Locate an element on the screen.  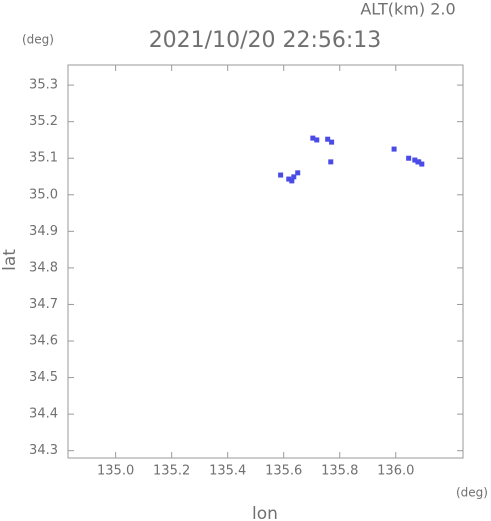
y-tick-label: 35.0 is located at coordinates (43, 194).